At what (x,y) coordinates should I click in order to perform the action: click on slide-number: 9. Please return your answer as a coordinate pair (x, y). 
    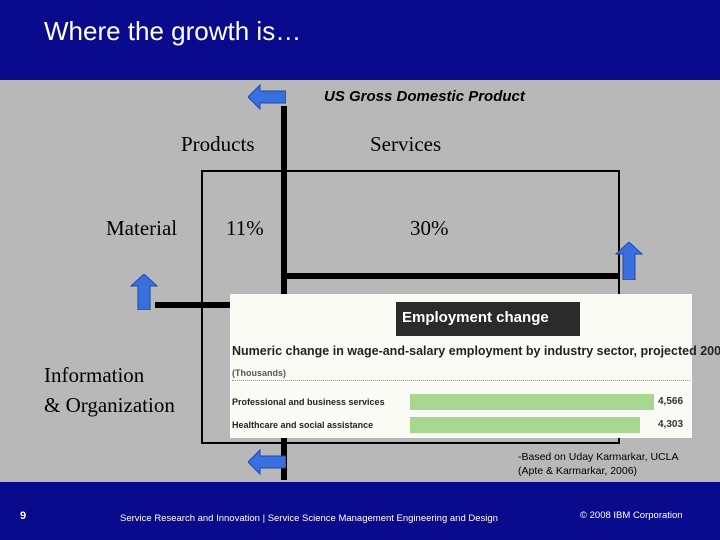
    Looking at the image, I should click on (23, 516).